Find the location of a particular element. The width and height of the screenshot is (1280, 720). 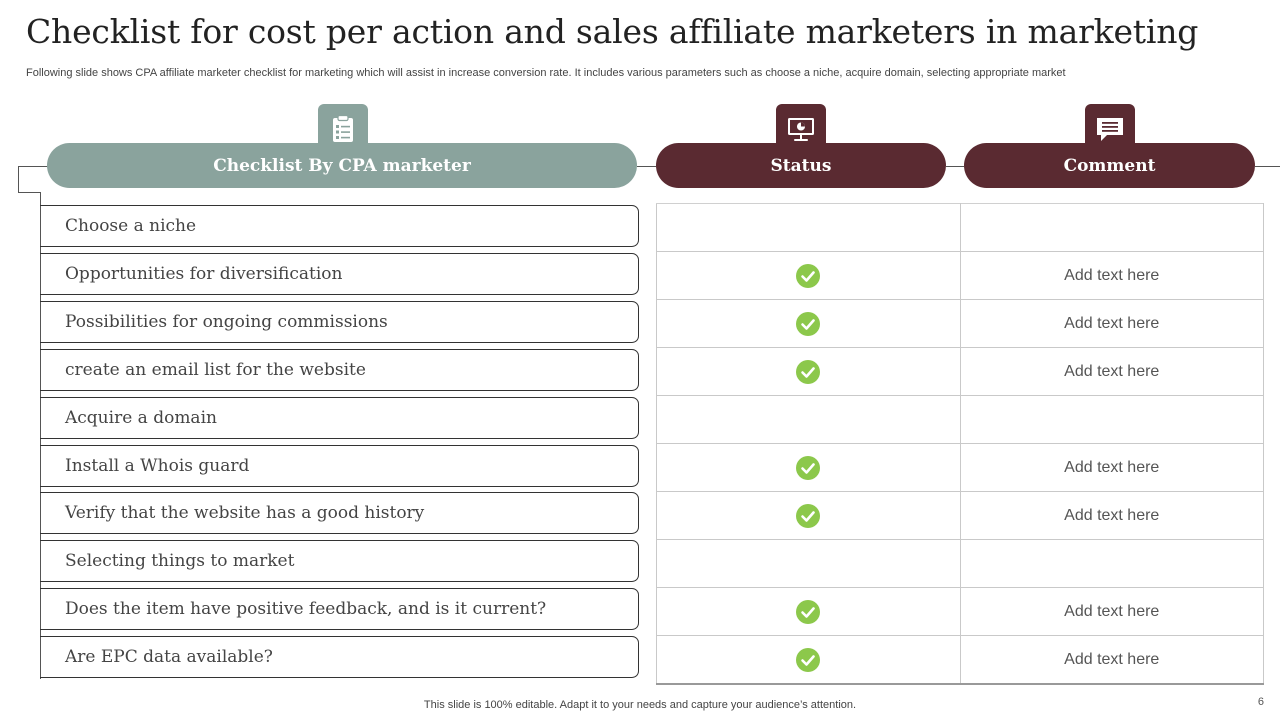

clipboard-icon is located at coordinates (343, 129).